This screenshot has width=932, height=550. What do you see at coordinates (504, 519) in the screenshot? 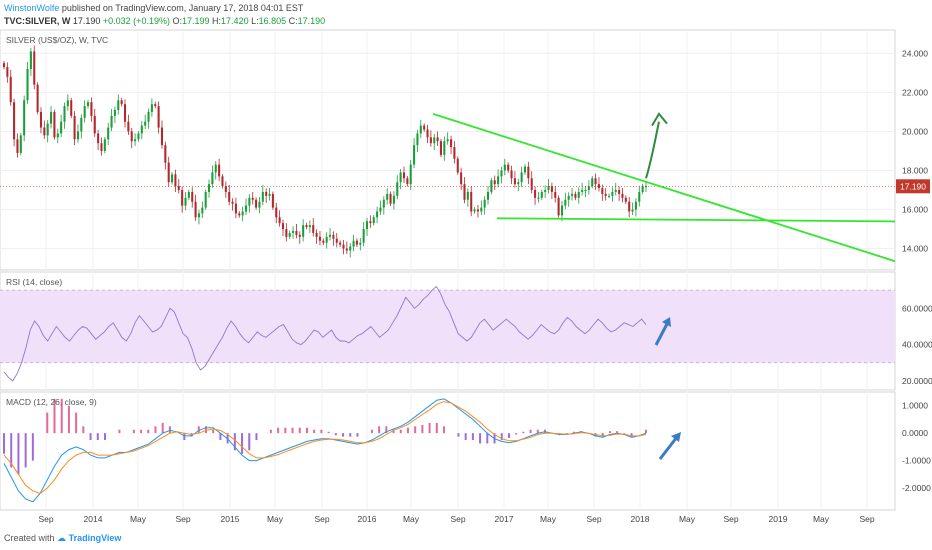
I see `x-tick-label: 2017` at bounding box center [504, 519].